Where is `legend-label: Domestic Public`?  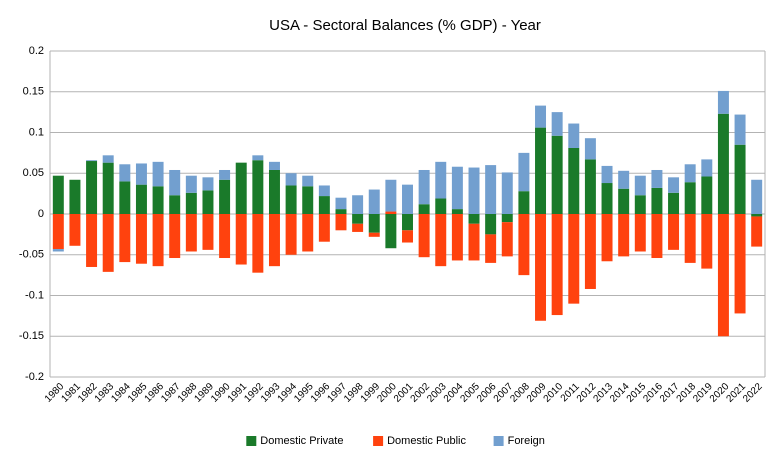 legend-label: Domestic Public is located at coordinates (426, 441).